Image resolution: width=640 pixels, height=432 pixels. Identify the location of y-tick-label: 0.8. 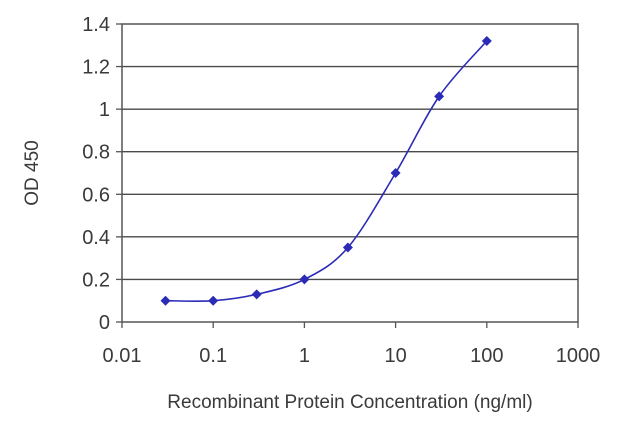
(96, 153).